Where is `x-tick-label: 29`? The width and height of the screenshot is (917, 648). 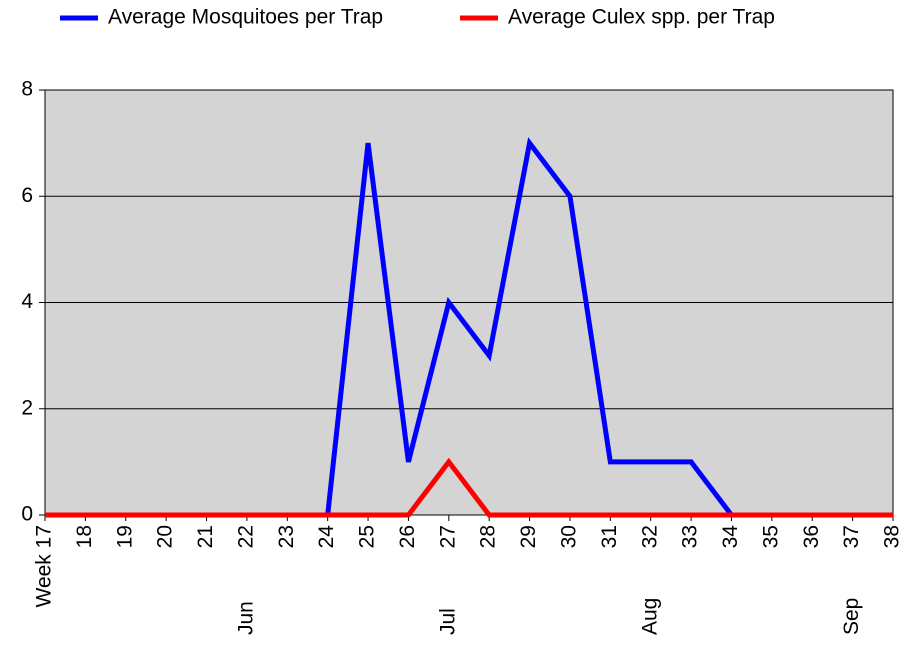 x-tick-label: 29 is located at coordinates (528, 536).